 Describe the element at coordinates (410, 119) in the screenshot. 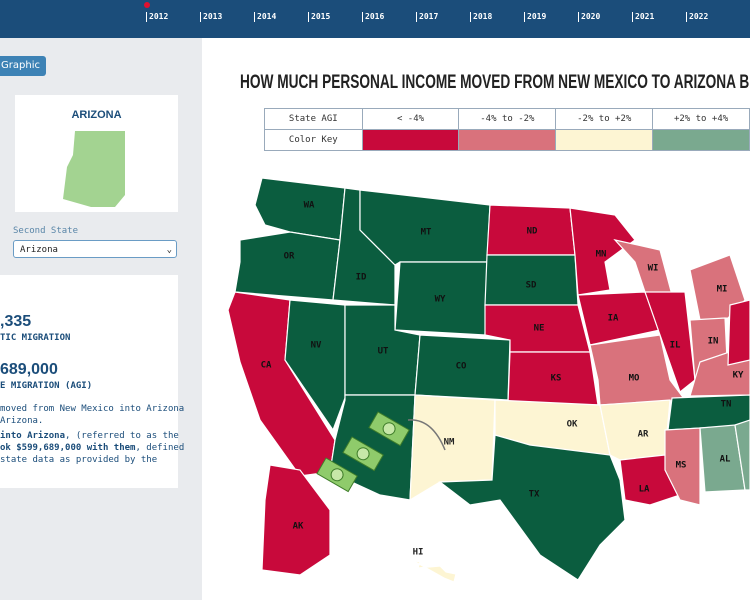

I see `legend-label: < -4%` at that location.